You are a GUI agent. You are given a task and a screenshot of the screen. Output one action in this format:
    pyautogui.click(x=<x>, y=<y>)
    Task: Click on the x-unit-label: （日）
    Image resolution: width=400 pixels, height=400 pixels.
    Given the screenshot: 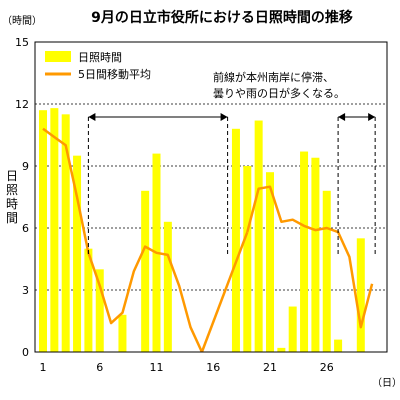 What is the action you would take?
    pyautogui.click(x=386, y=383)
    